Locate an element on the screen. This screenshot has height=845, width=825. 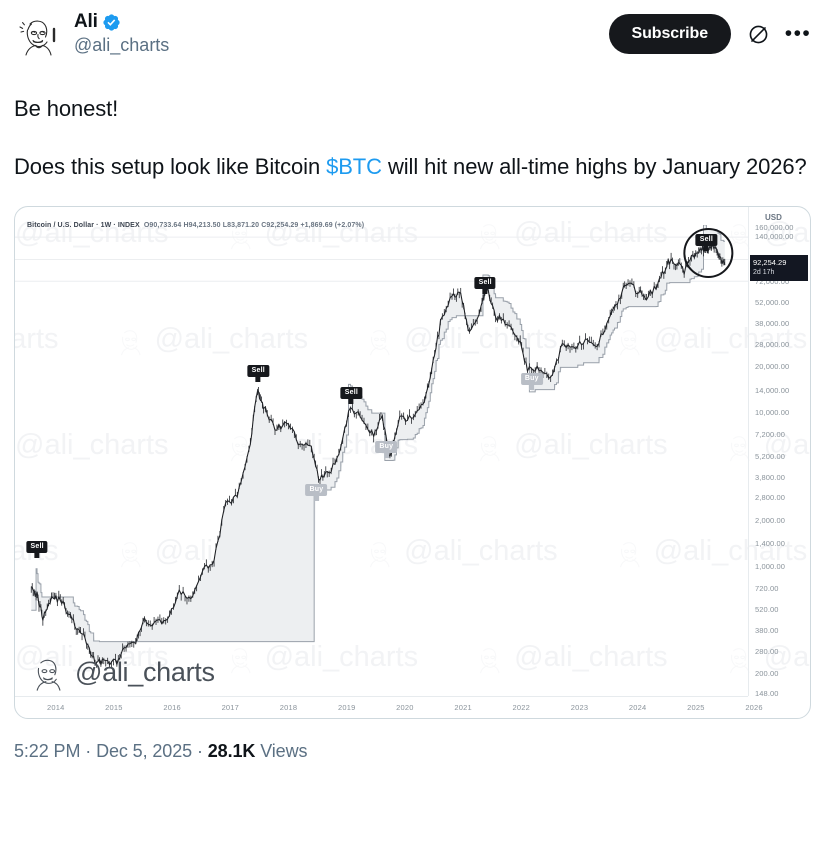
grok-analyze-icon is located at coordinates (758, 34).